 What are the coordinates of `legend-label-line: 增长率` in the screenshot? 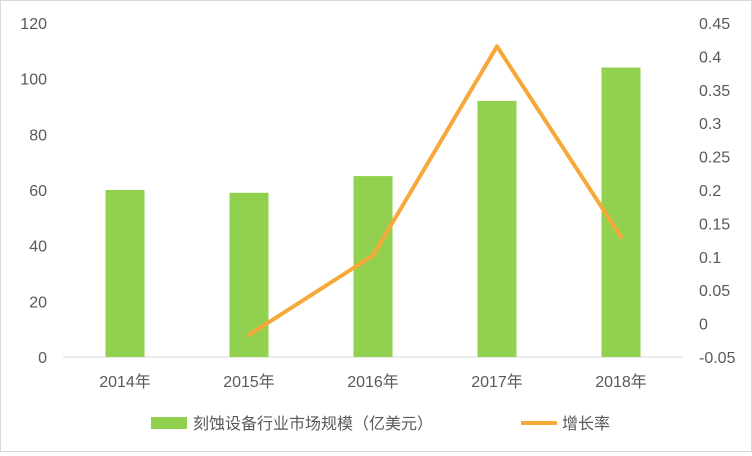 It's located at (586, 424).